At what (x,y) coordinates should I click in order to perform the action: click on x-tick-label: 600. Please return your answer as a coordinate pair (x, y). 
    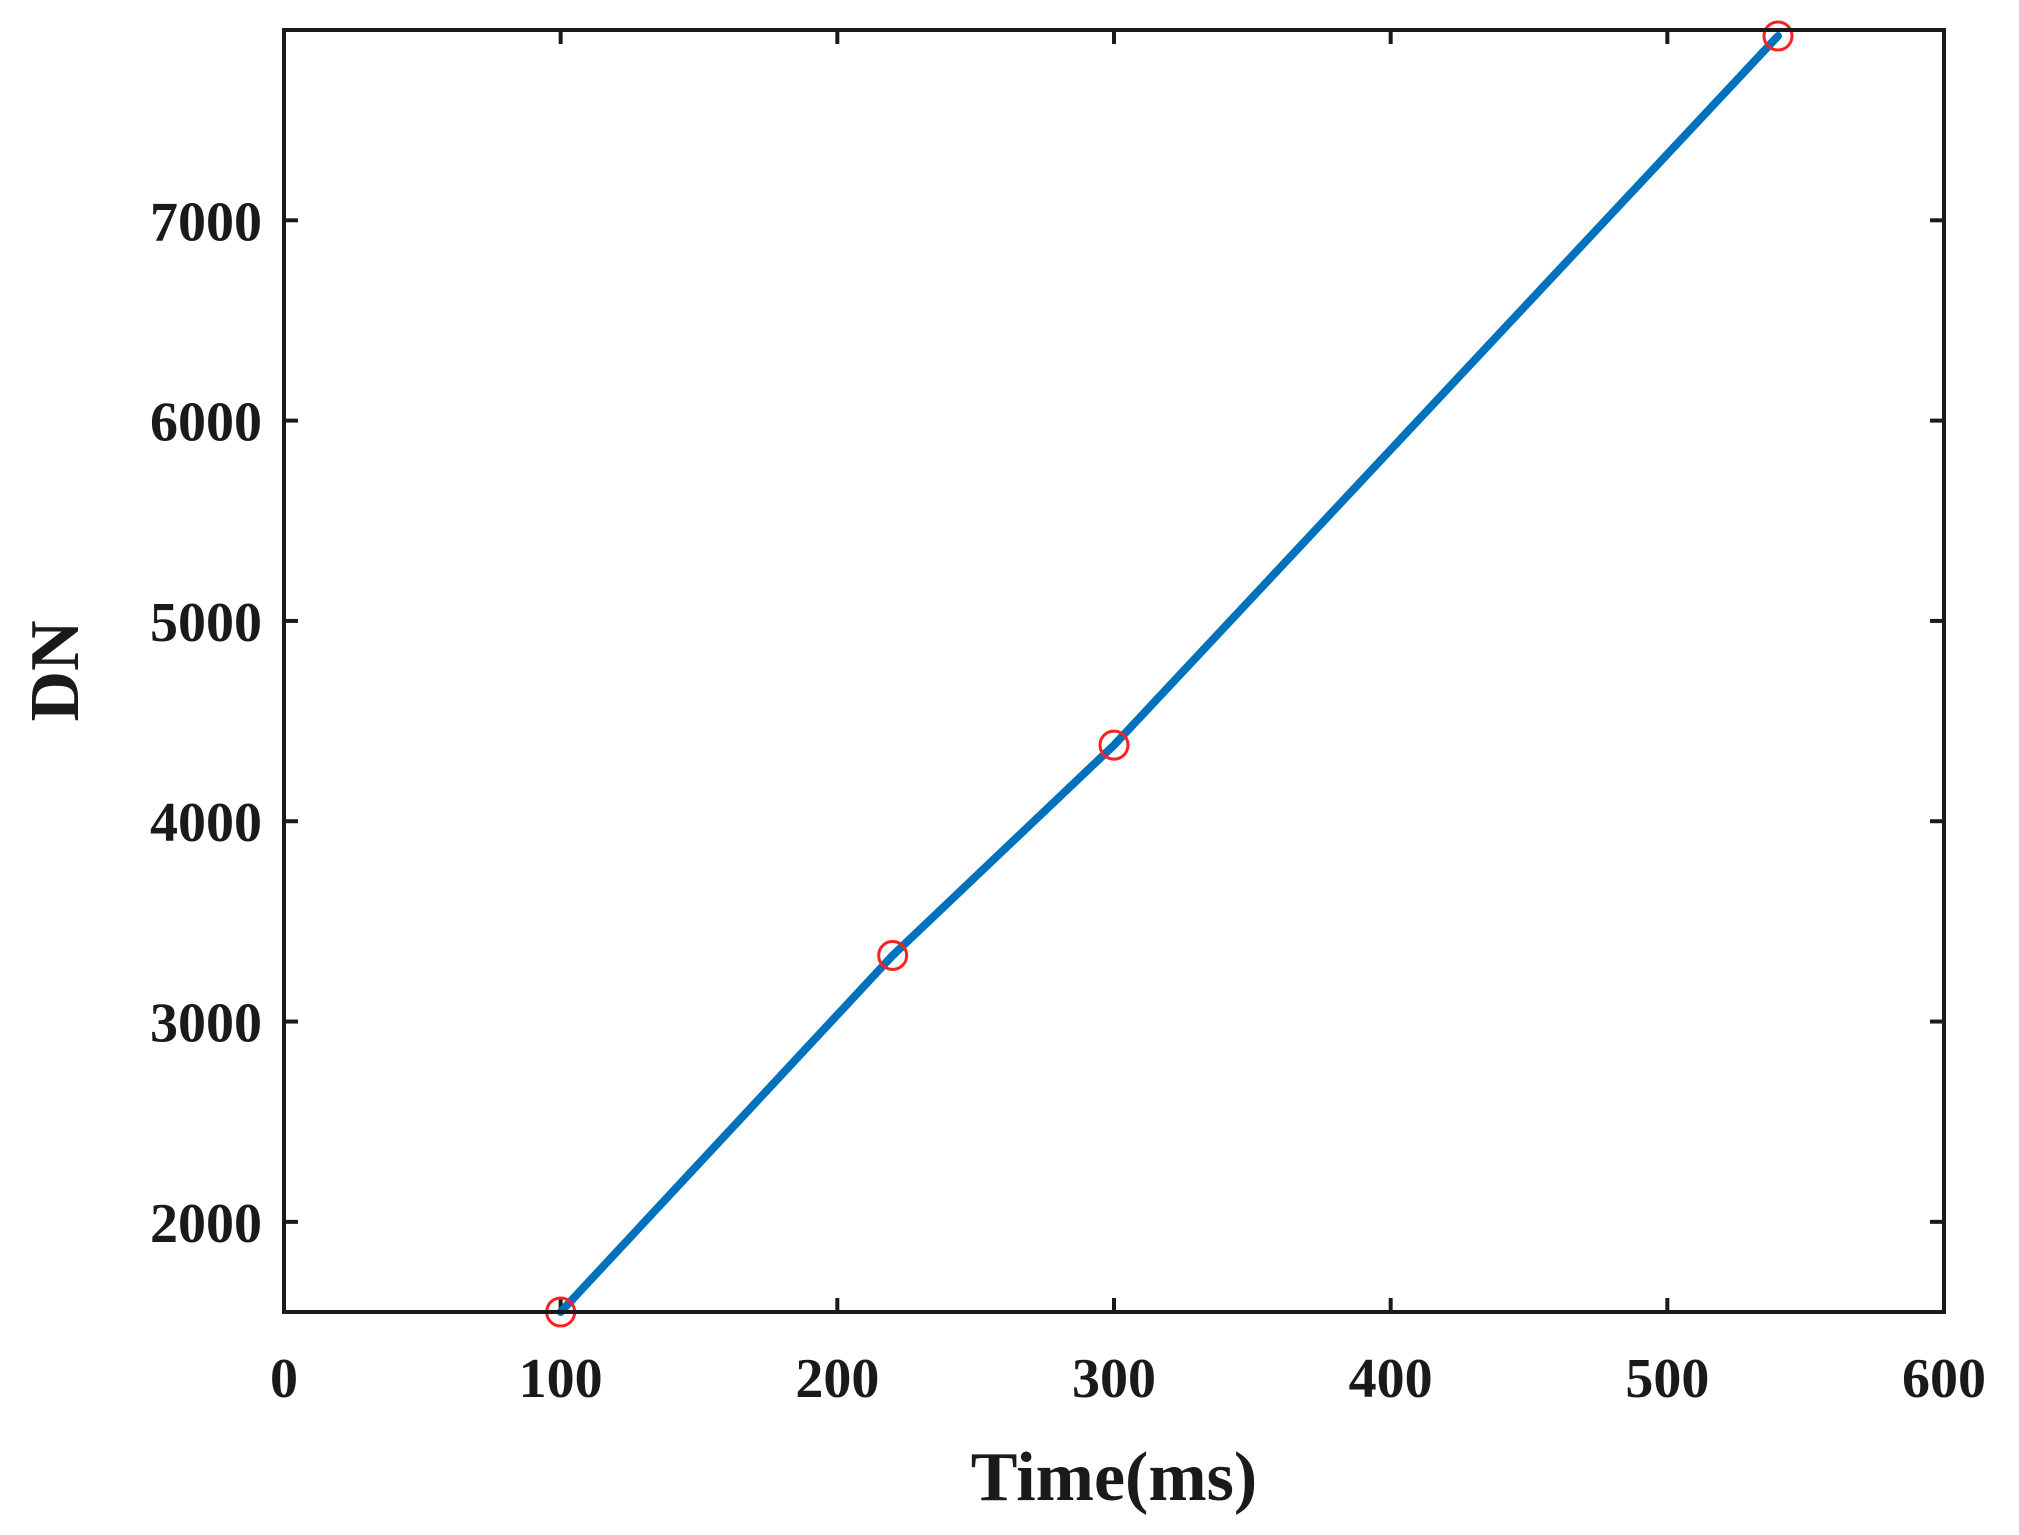
    Looking at the image, I should click on (1944, 1379).